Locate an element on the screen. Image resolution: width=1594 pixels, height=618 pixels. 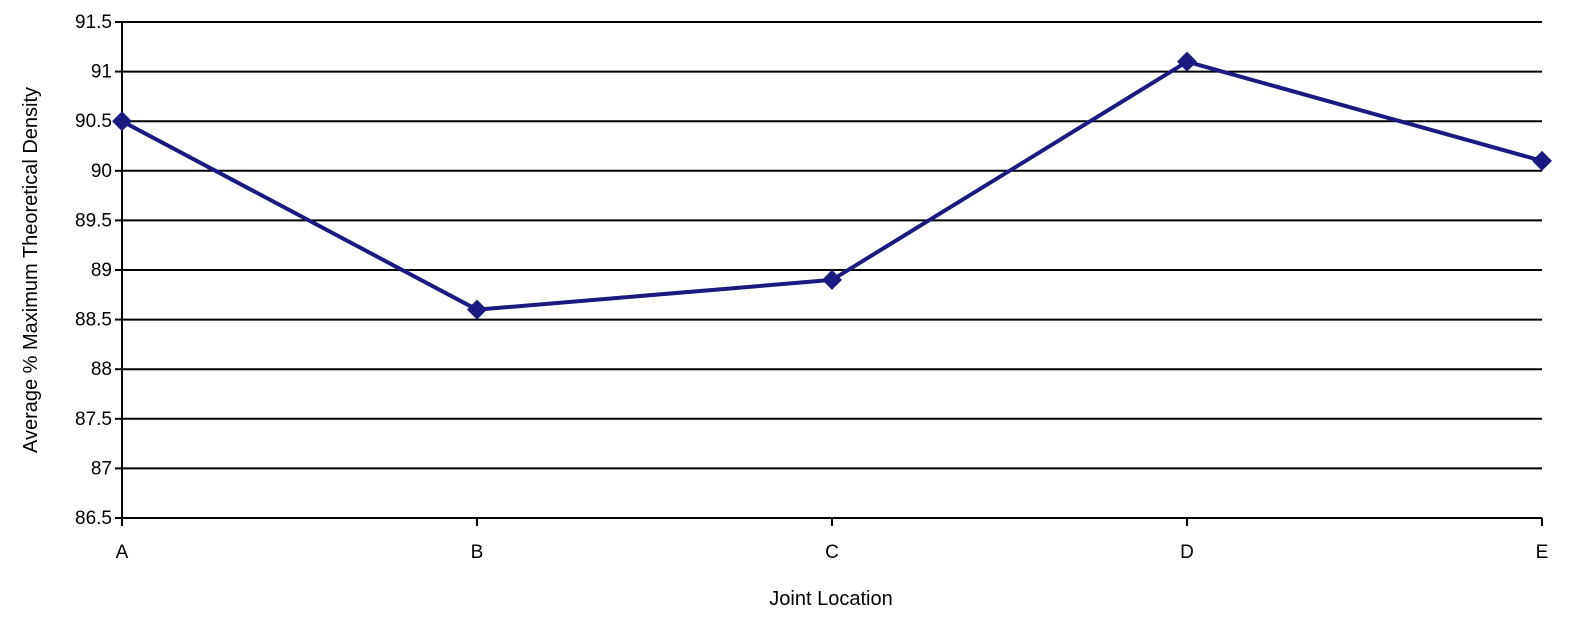
x-tick-label: C is located at coordinates (832, 552).